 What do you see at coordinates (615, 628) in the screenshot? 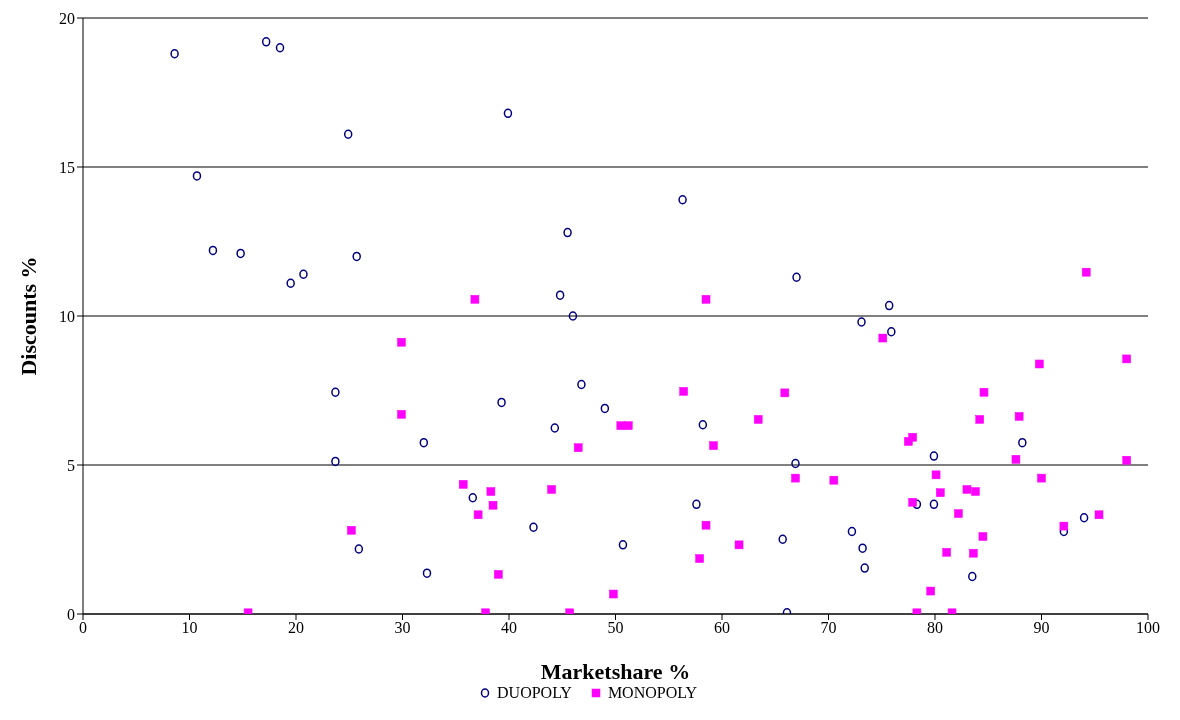
I see `x-tick-label: 50` at bounding box center [615, 628].